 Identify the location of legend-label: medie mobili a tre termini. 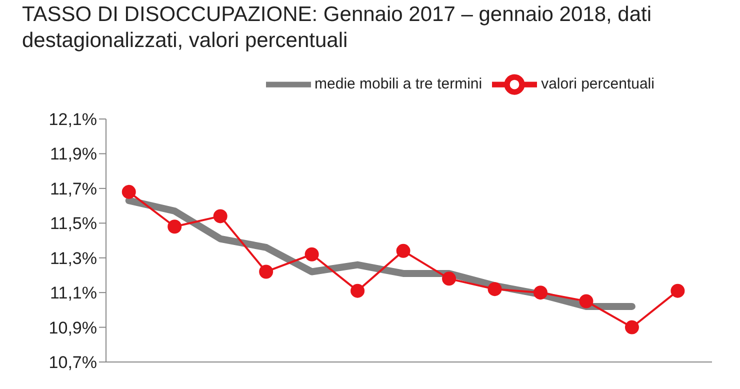
(398, 83).